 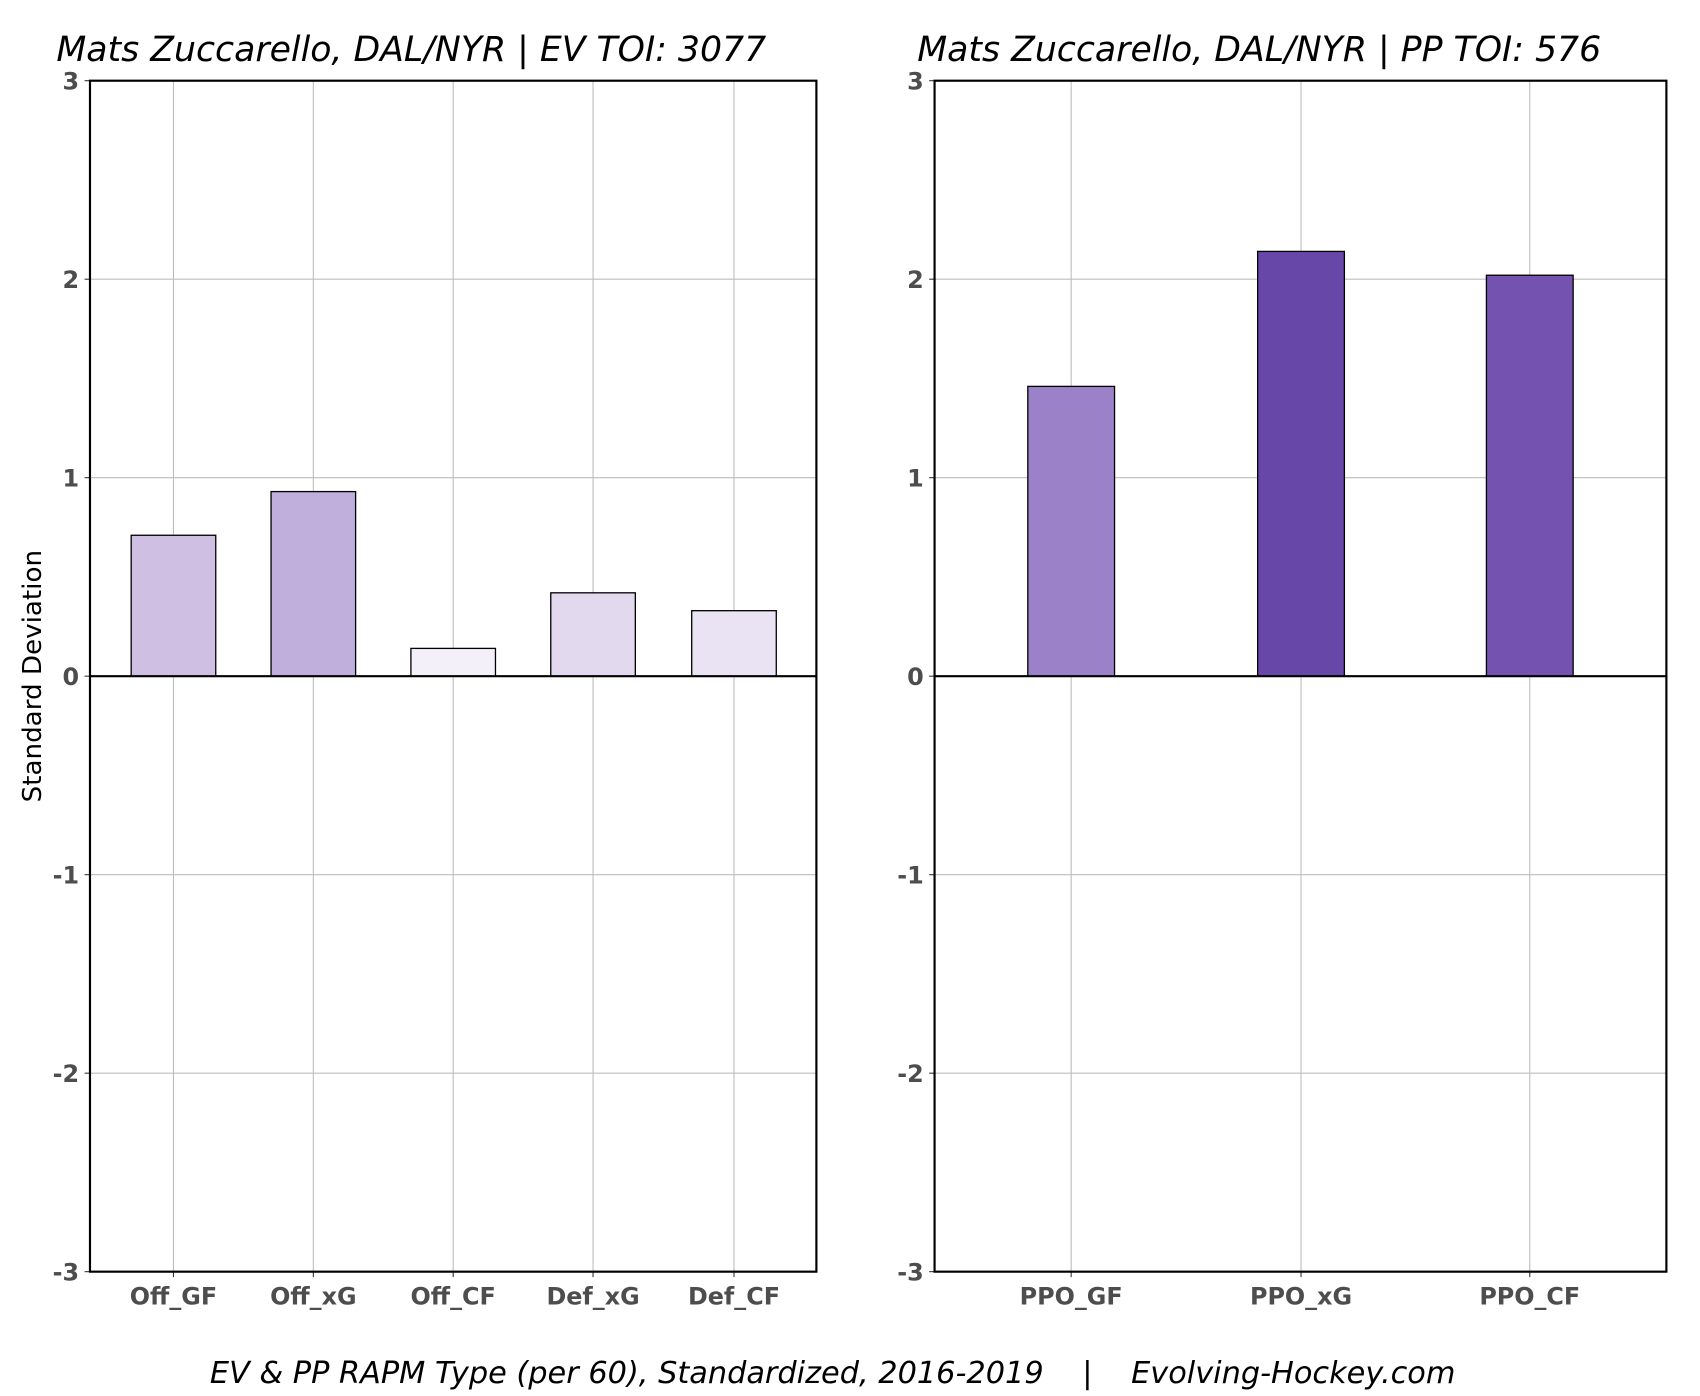 I want to click on x-tick-label: Off_GF, so click(x=173, y=1296).